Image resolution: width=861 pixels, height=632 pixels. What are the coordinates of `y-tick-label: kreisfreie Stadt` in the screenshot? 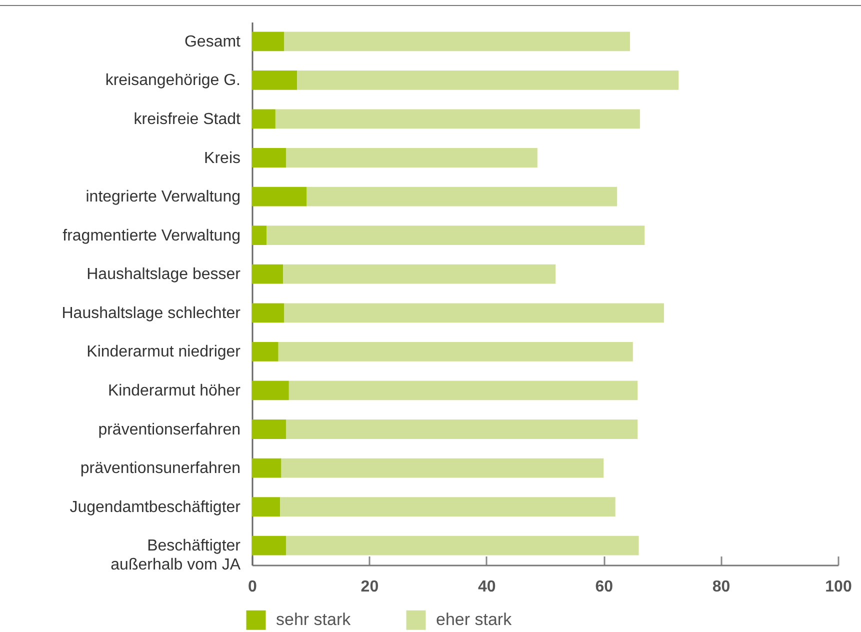 It's located at (188, 119).